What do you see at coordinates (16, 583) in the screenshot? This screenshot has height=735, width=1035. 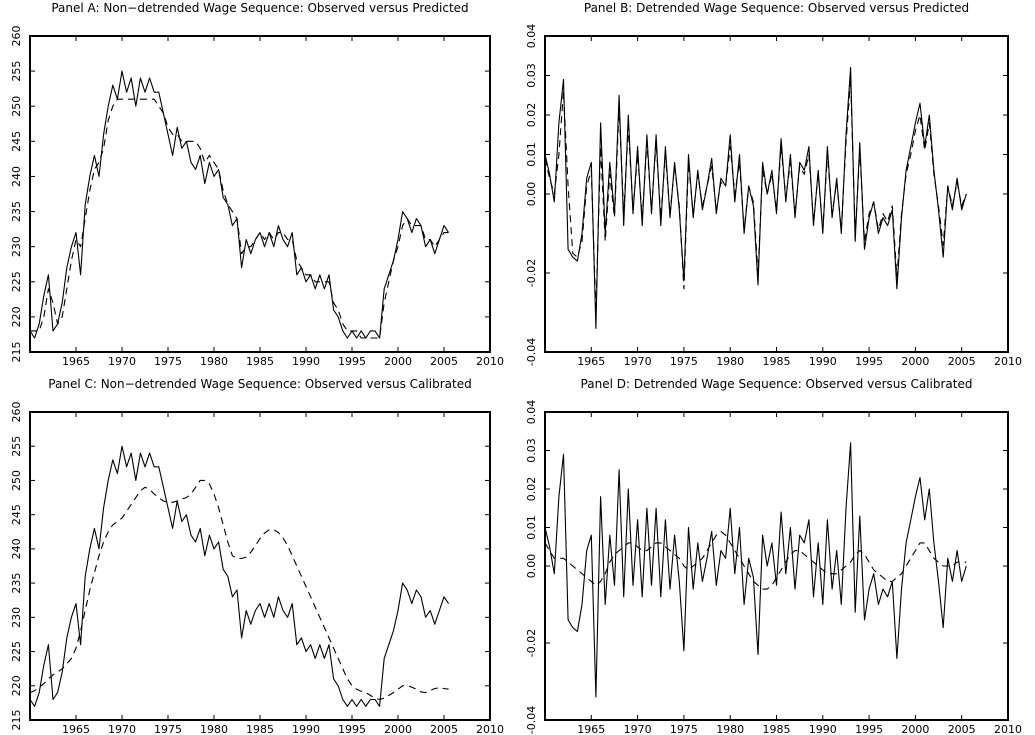 I see `panel-c-ytick-label: 235` at bounding box center [16, 583].